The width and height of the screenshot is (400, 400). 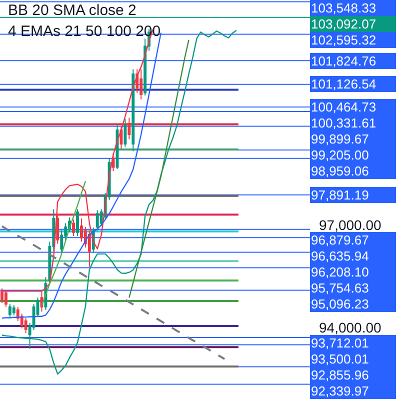 I want to click on ref-line-label: 98,959.06, so click(x=340, y=171).